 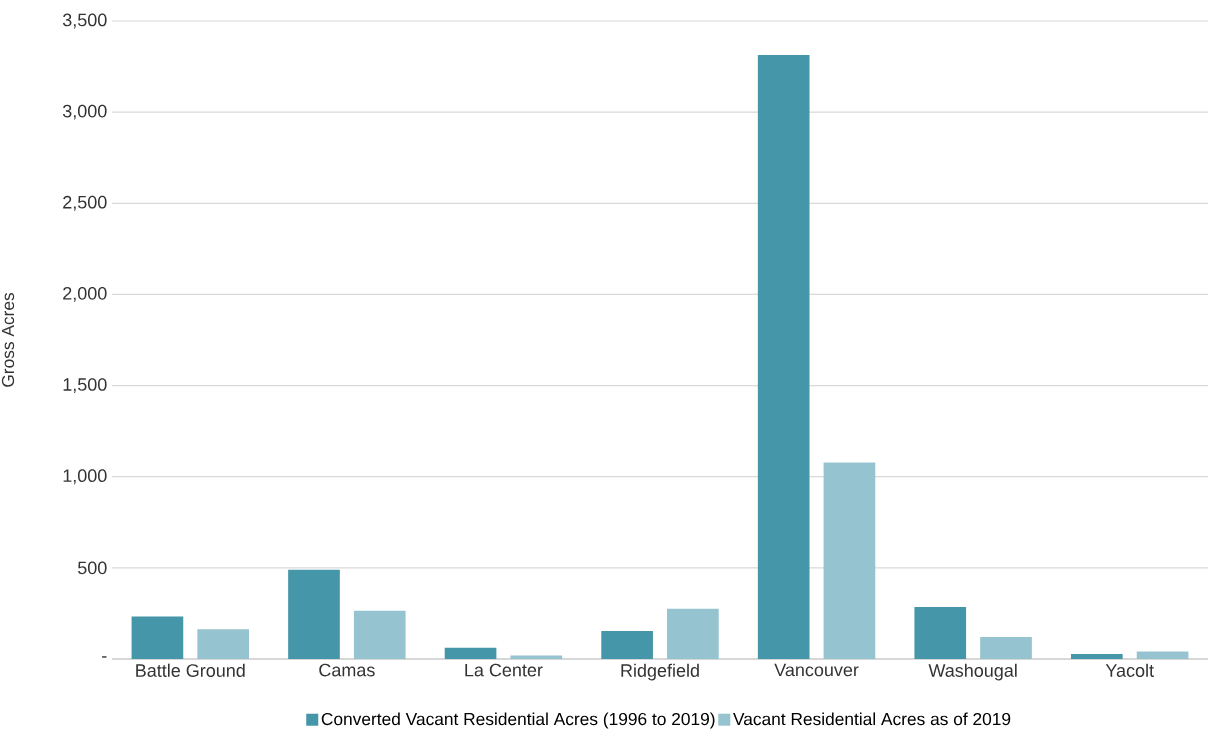 What do you see at coordinates (84, 21) in the screenshot?
I see `y-tick-label: 3,500` at bounding box center [84, 21].